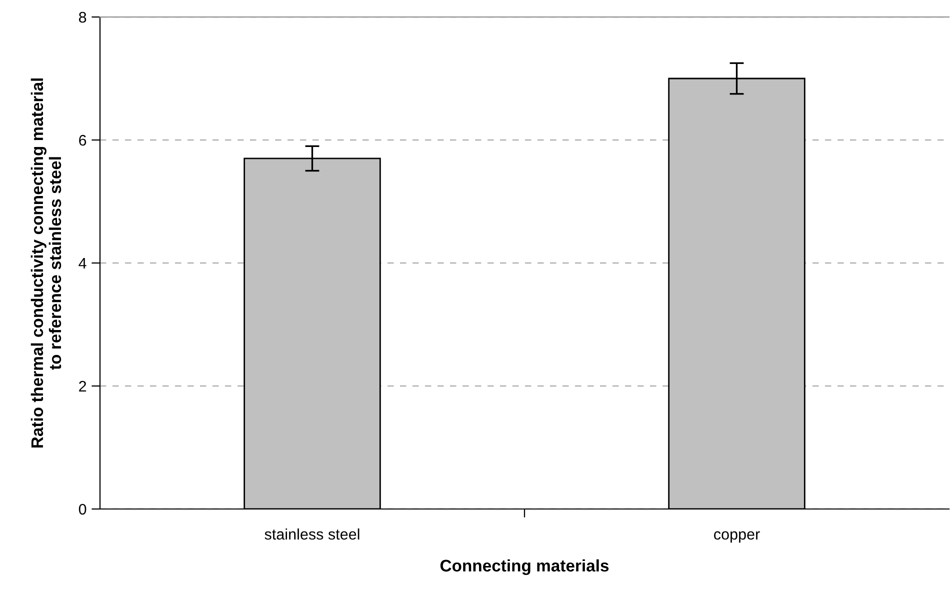  I want to click on y-tick-label: 2, so click(82, 386).